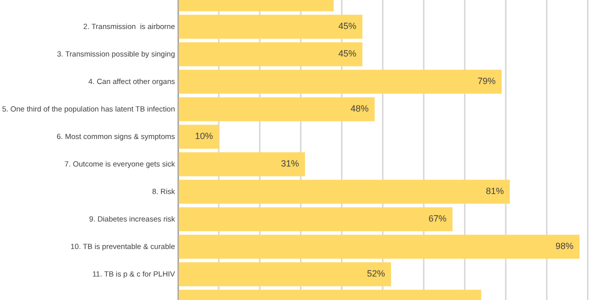 The image size is (600, 300). I want to click on data-label: 31%, so click(290, 163).